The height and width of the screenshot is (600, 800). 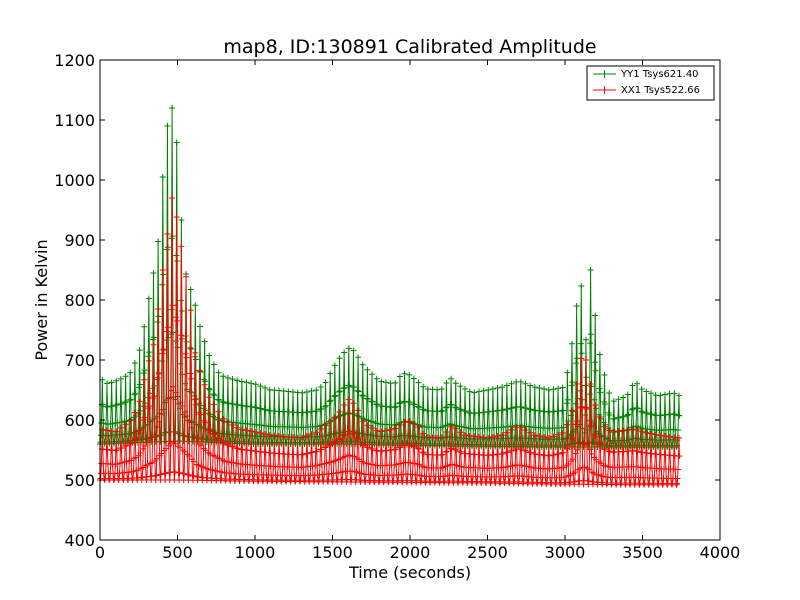 I want to click on x-tick-label: 2000, so click(x=410, y=552).